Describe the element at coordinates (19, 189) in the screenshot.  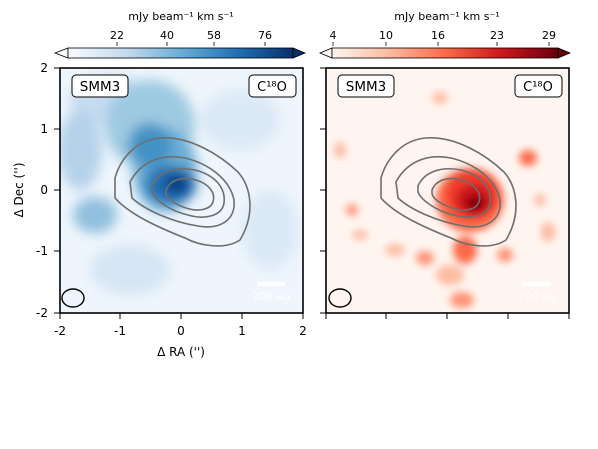
I see `y-axis-label: Δ Dec ('')` at that location.